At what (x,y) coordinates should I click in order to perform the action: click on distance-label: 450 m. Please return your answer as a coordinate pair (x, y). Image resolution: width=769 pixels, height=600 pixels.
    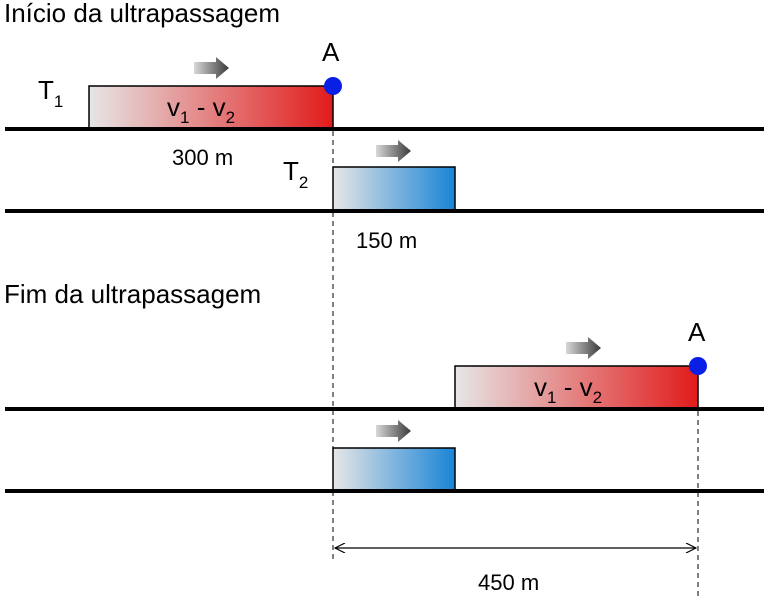
    Looking at the image, I should click on (508, 582).